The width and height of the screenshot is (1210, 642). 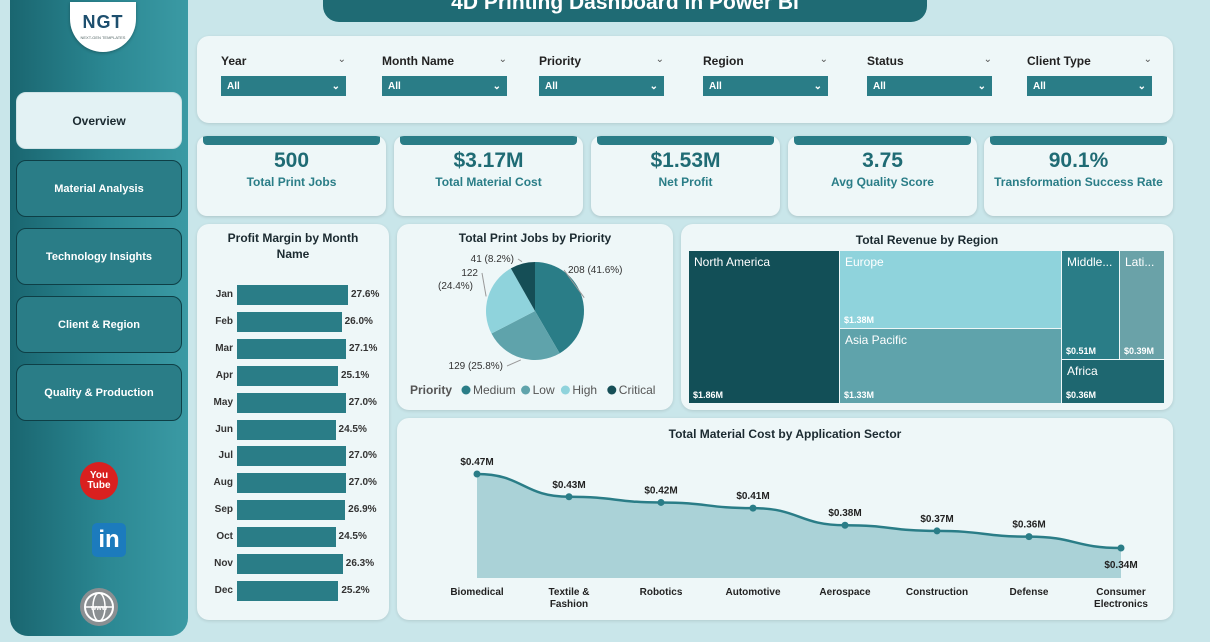 What do you see at coordinates (1142, 305) in the screenshot?
I see `treemap-tile-latin-america: Lati... $0.39M` at bounding box center [1142, 305].